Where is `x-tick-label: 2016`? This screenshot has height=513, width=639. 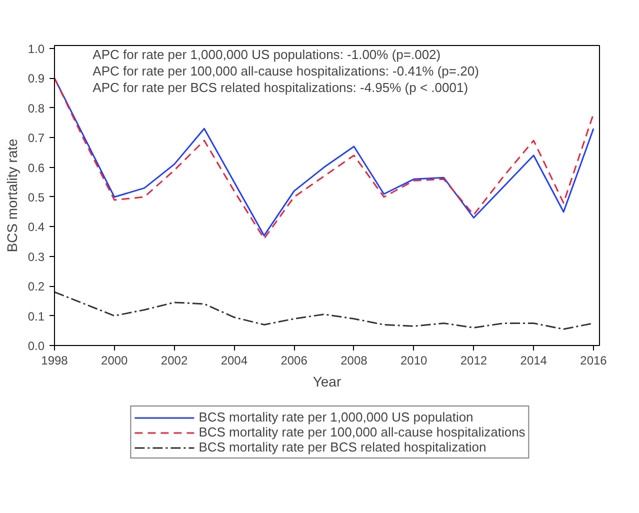
x-tick-label: 2016 is located at coordinates (594, 361).